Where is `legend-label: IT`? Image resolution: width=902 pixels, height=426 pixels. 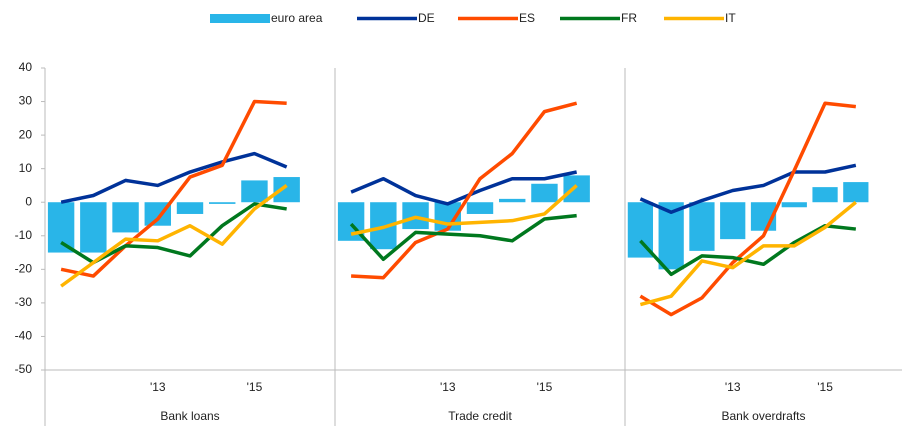 legend-label: IT is located at coordinates (730, 18).